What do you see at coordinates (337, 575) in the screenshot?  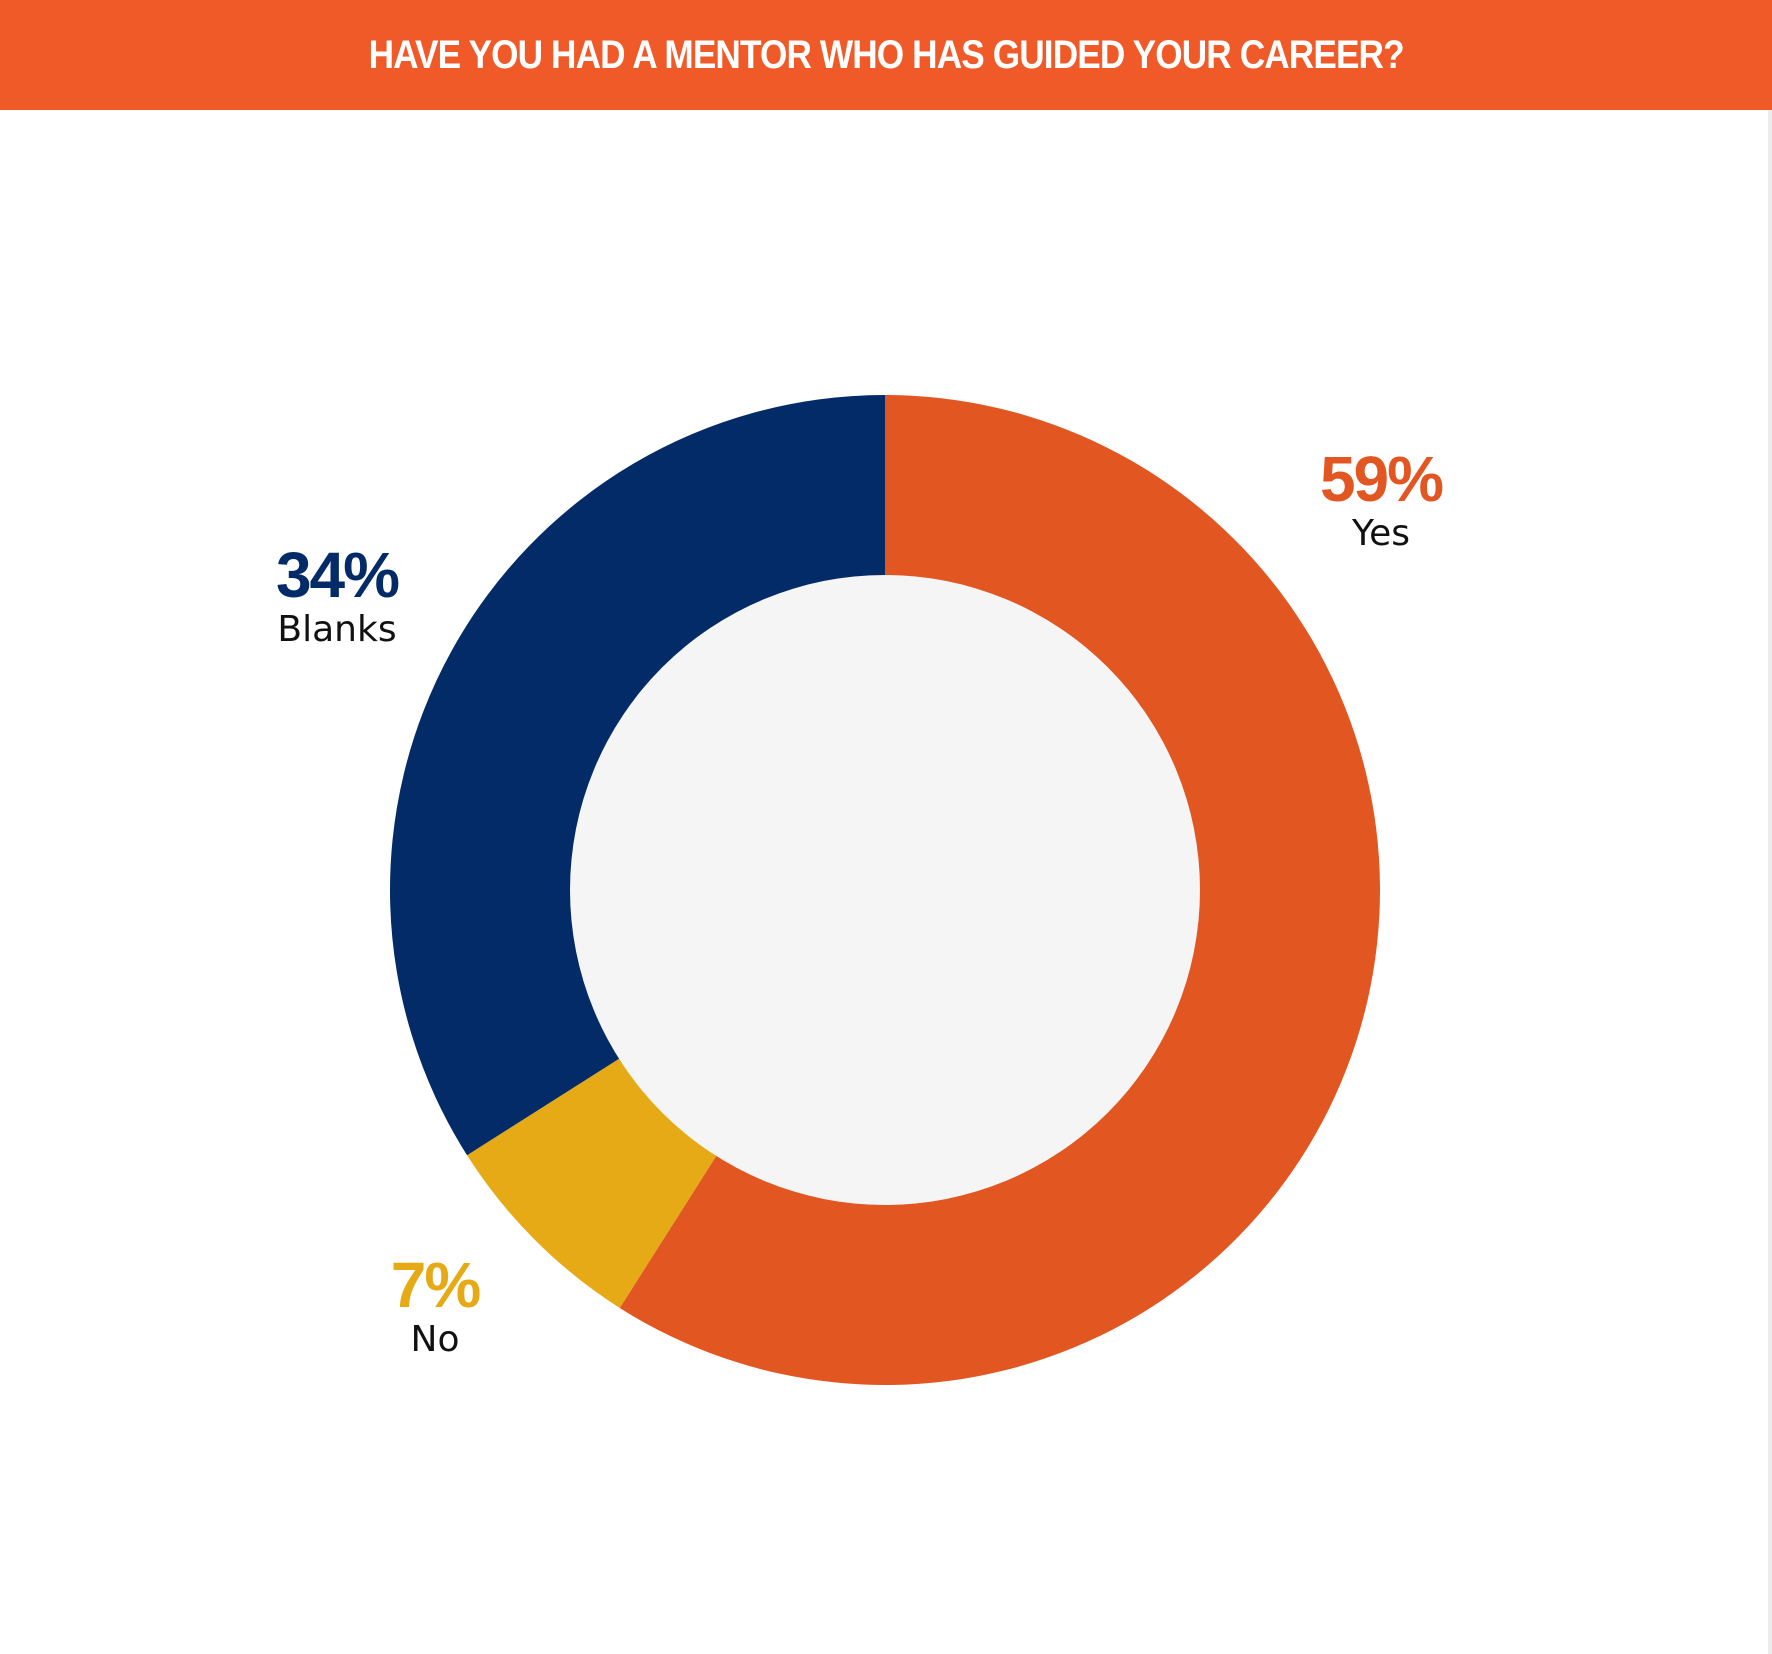 I see `slice-value-blanks: 34%` at bounding box center [337, 575].